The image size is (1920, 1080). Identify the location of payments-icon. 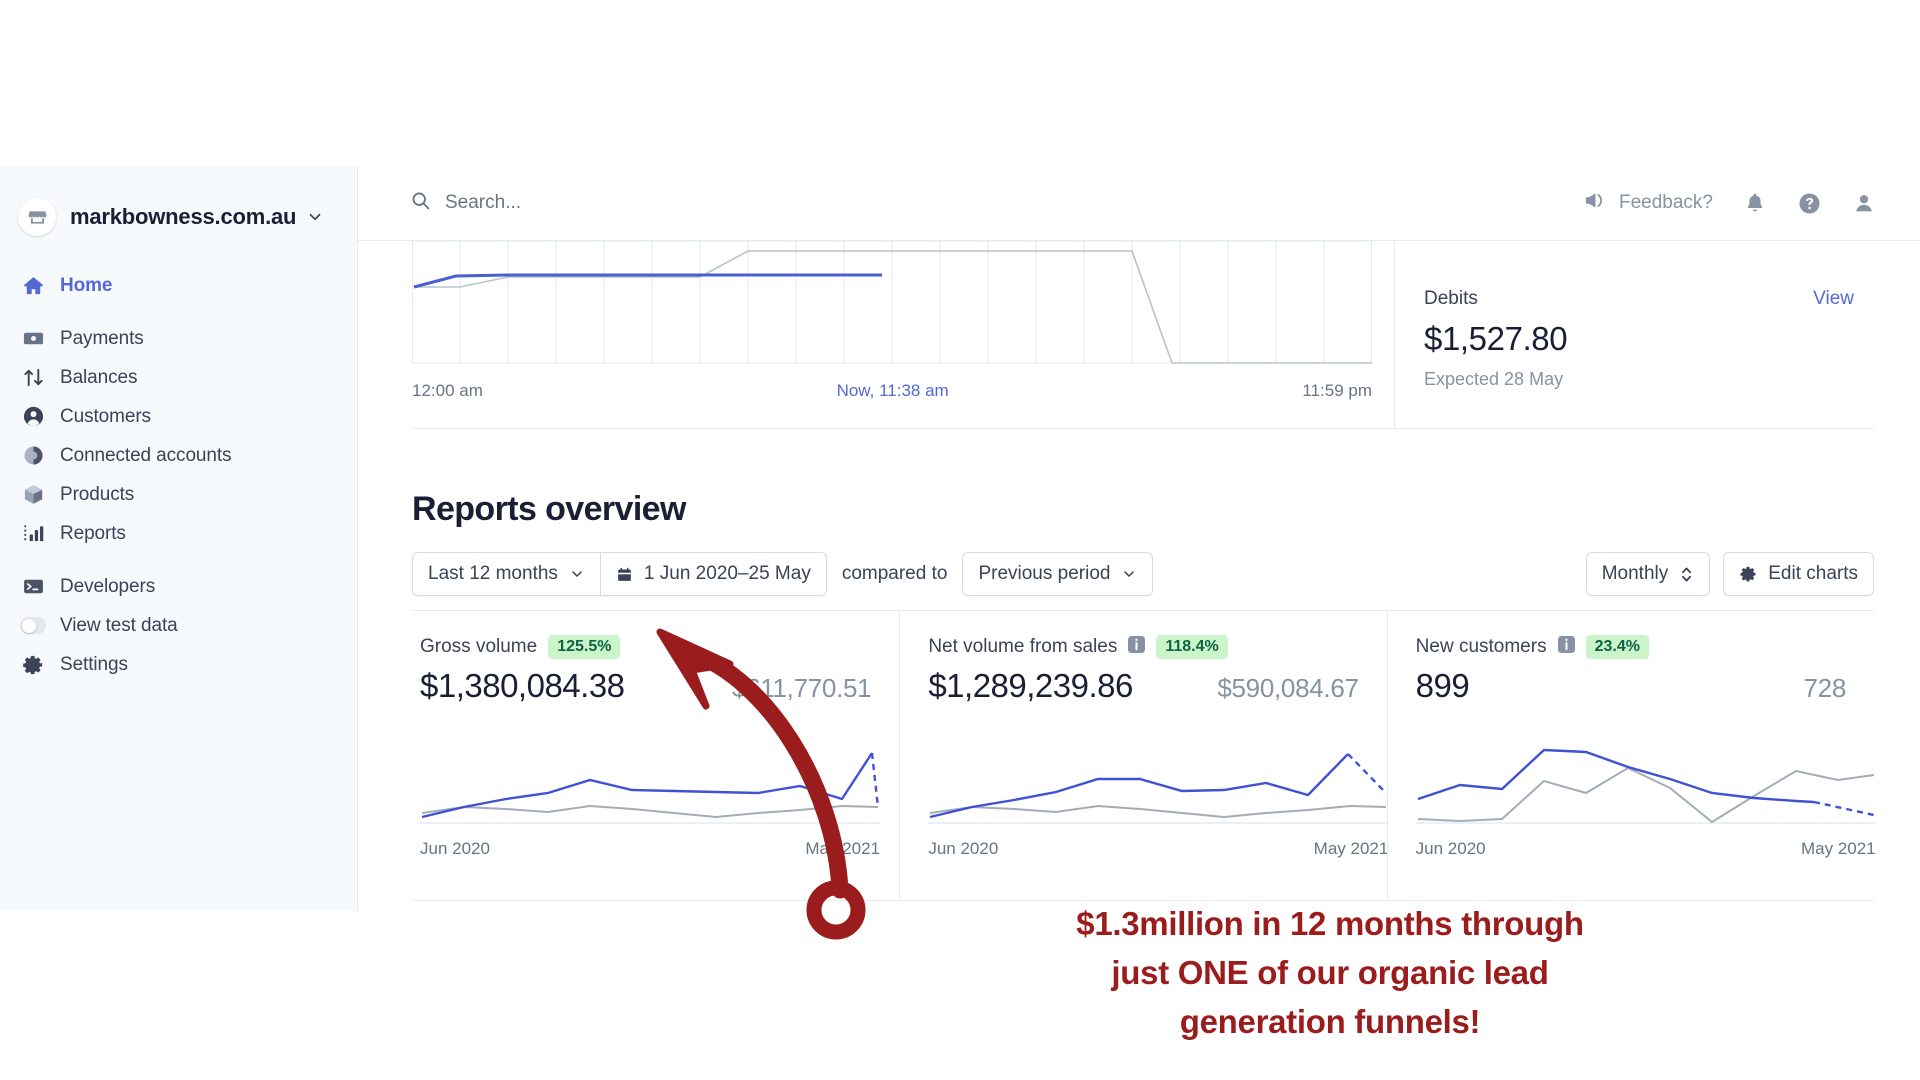
(33, 339).